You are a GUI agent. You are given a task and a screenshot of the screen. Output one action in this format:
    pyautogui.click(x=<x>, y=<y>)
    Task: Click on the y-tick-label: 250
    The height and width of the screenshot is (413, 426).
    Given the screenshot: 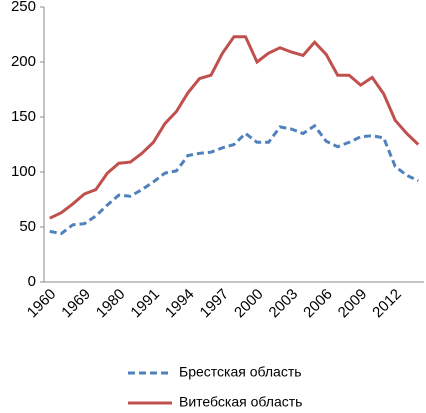 What is the action you would take?
    pyautogui.click(x=23, y=7)
    